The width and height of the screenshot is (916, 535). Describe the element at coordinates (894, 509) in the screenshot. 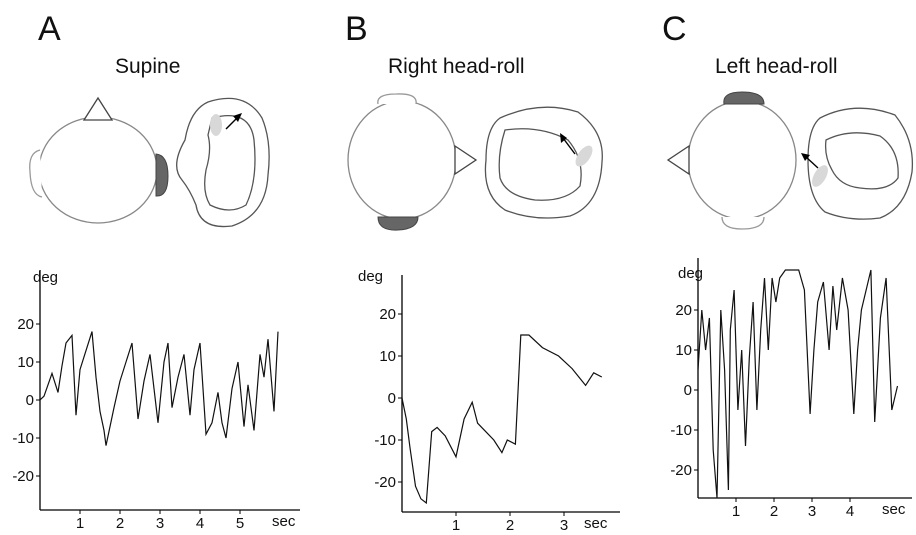

I see `panel-c-x-unit-label: sec` at that location.